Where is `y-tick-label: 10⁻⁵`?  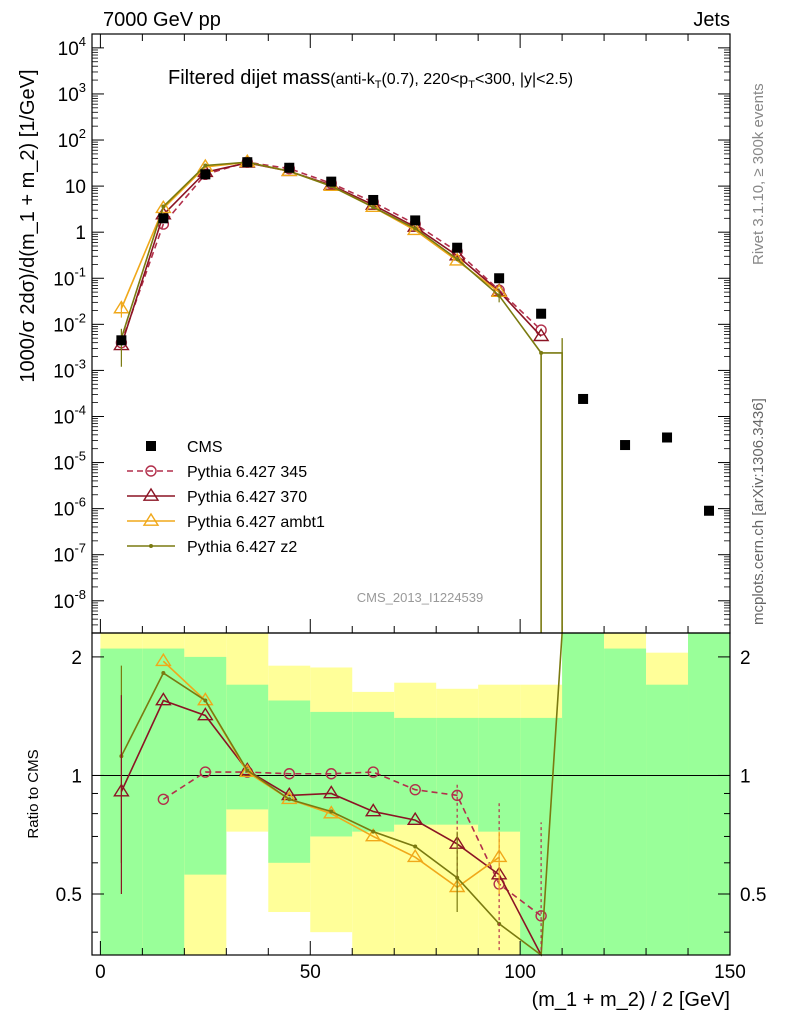 y-tick-label: 10⁻⁵ is located at coordinates (69, 462).